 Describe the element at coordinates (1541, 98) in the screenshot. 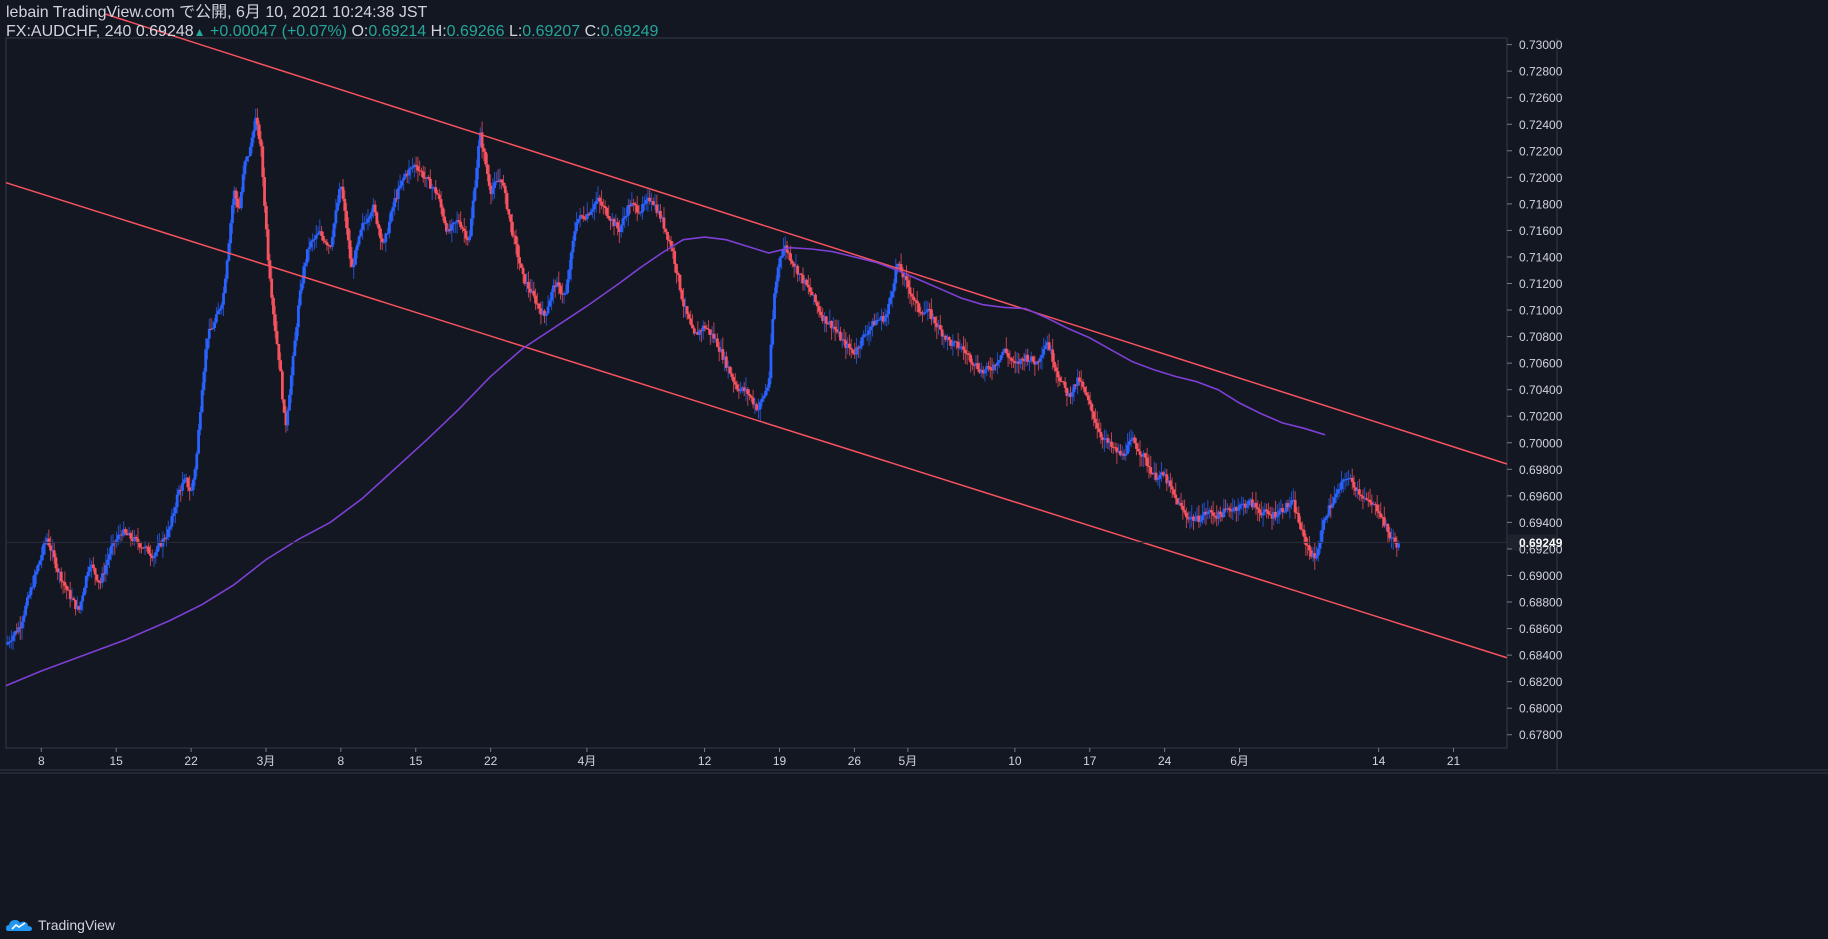

I see `y-tick-label: 0.72600` at that location.